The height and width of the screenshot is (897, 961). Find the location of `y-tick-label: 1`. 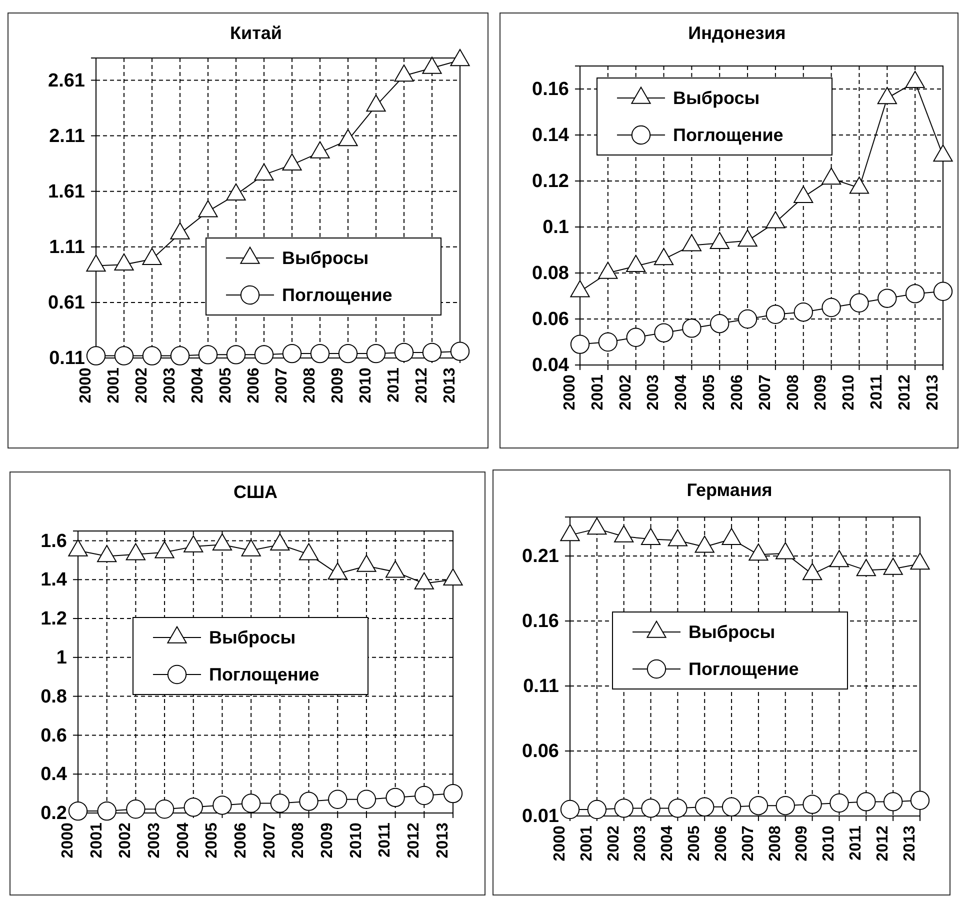

y-tick-label: 1 is located at coordinates (62, 657).